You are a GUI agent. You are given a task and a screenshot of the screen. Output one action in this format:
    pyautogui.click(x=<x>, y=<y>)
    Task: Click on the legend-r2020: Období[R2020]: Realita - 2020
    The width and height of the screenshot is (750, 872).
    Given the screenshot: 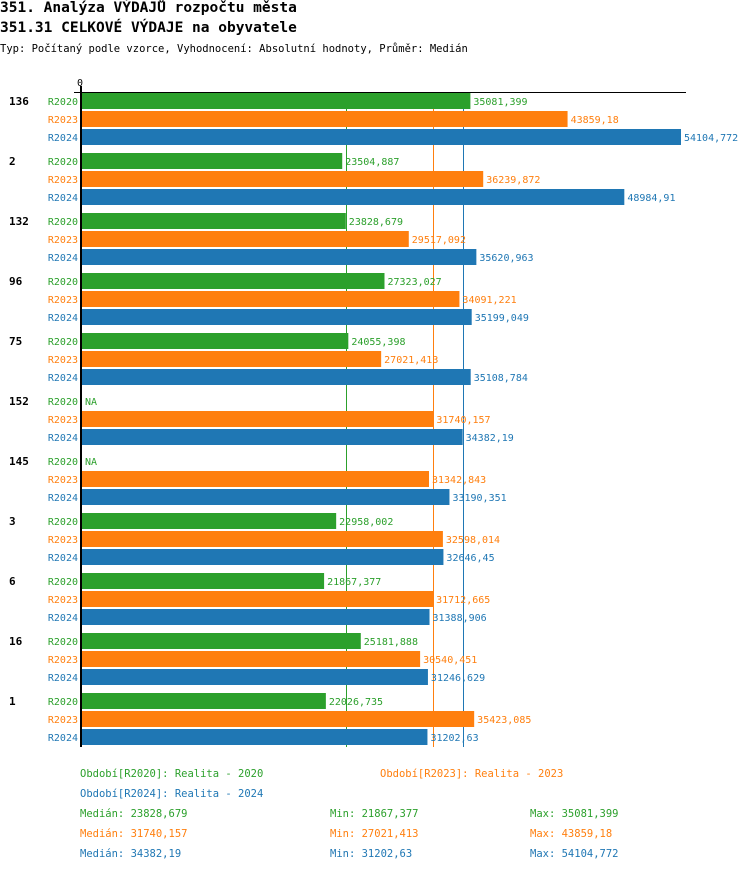 What is the action you would take?
    pyautogui.click(x=172, y=774)
    